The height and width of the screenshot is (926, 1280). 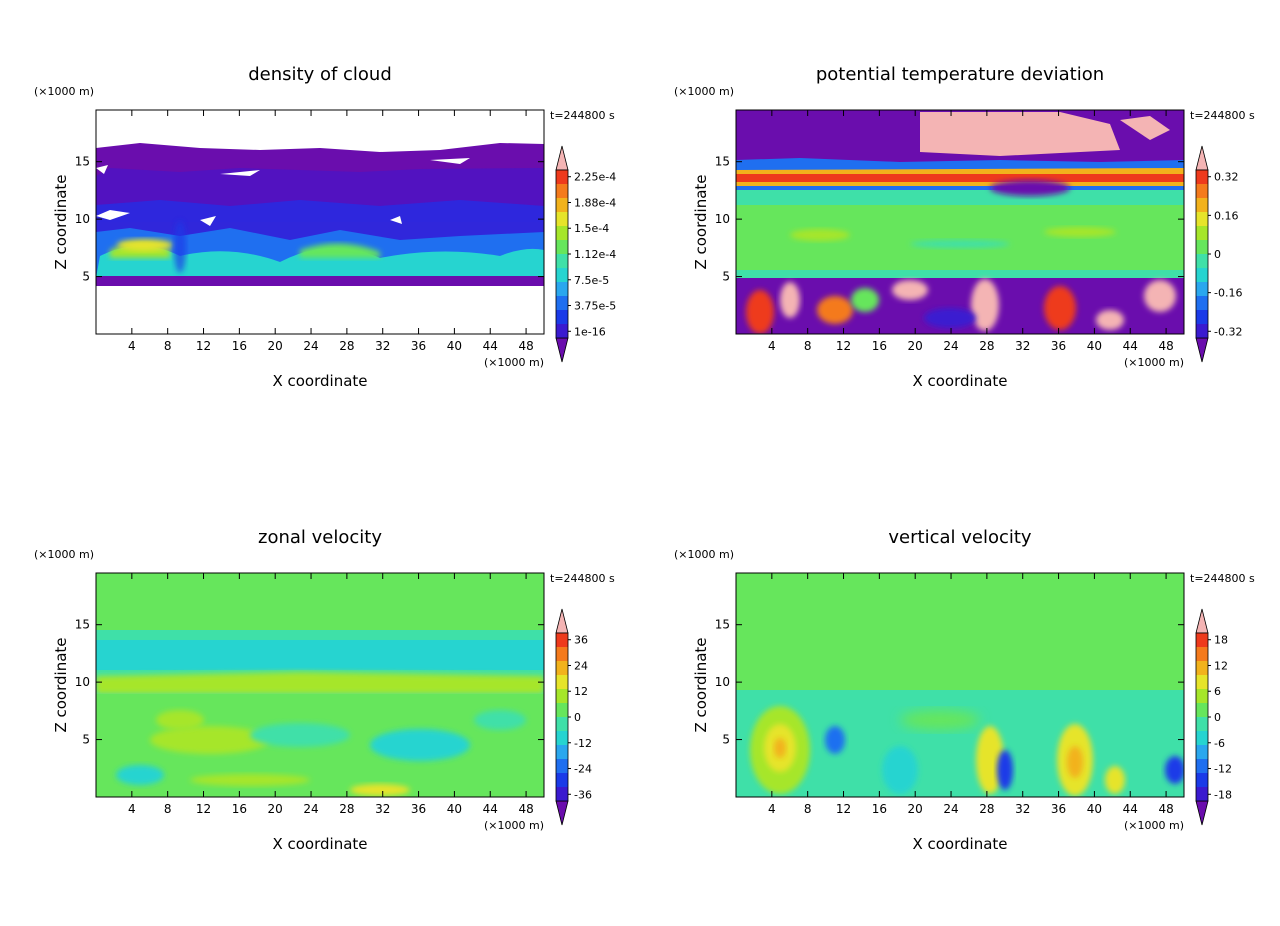 I want to click on colorbar-label: -0.32, so click(x=1228, y=331).